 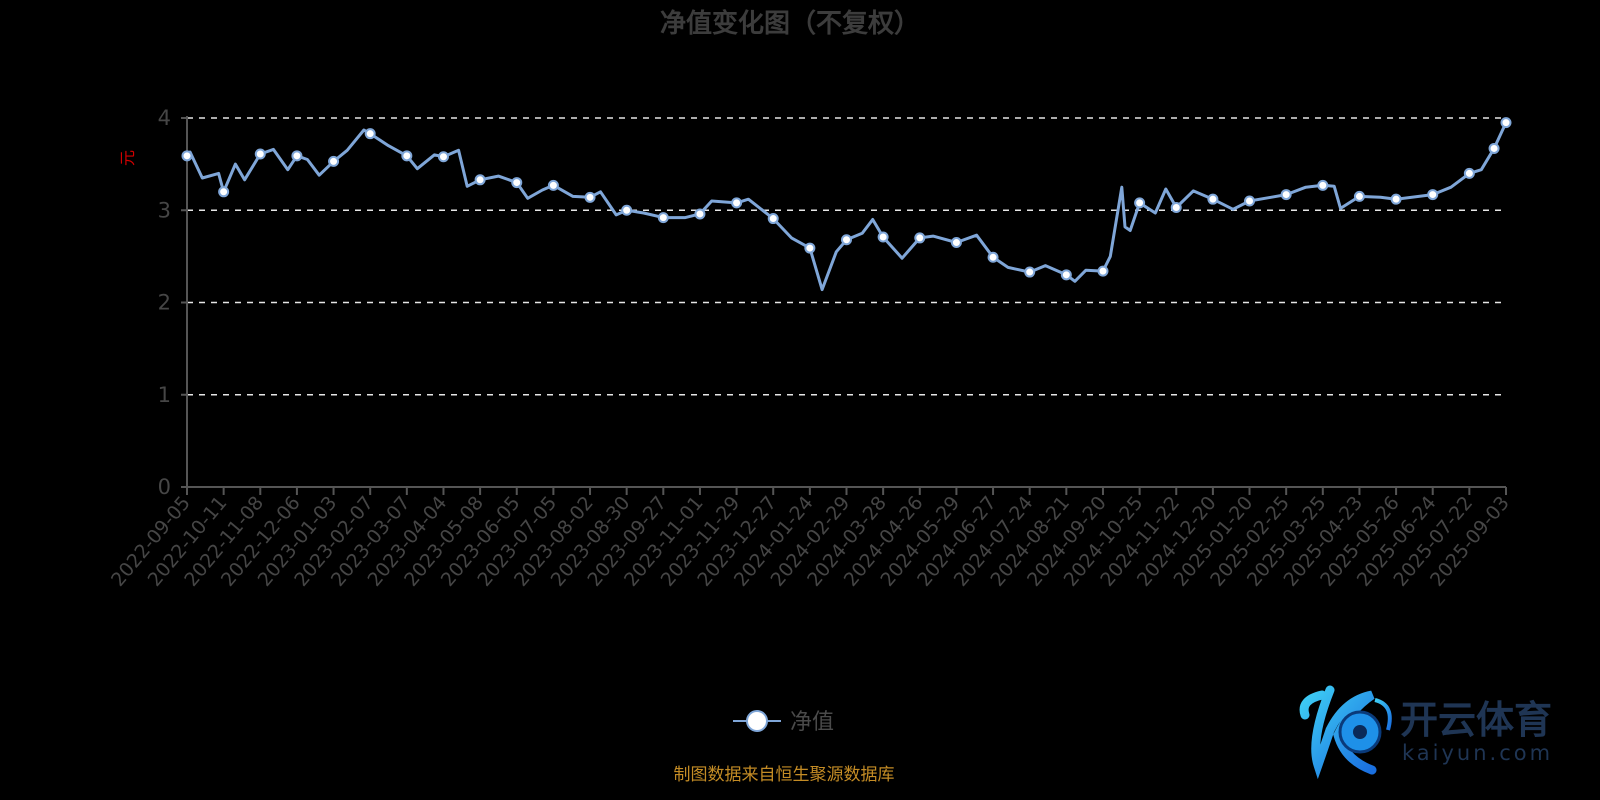 I want to click on chart-title: 净值变化图（不复权）, so click(x=790, y=23).